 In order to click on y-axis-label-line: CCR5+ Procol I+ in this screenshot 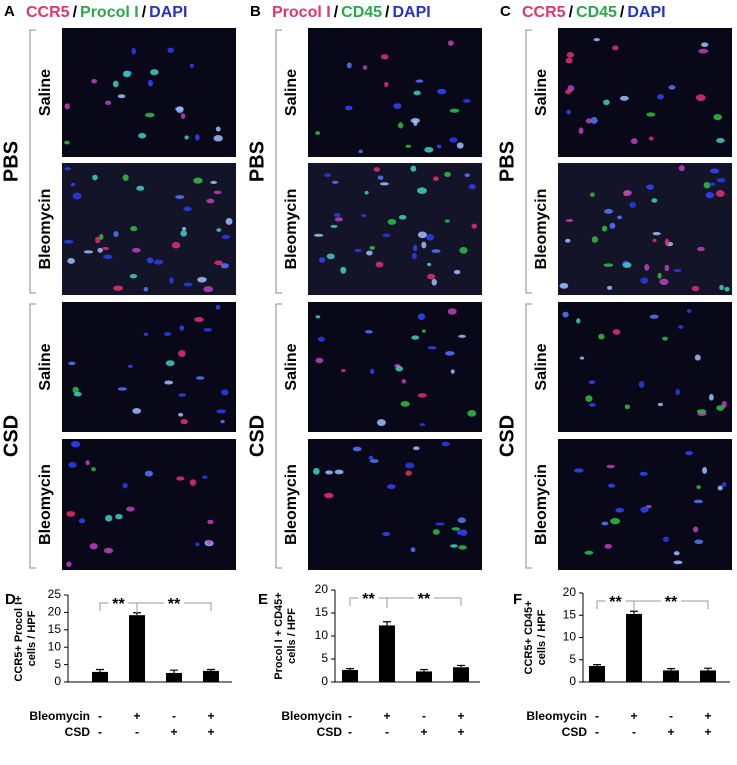, I will do `click(19, 638)`.